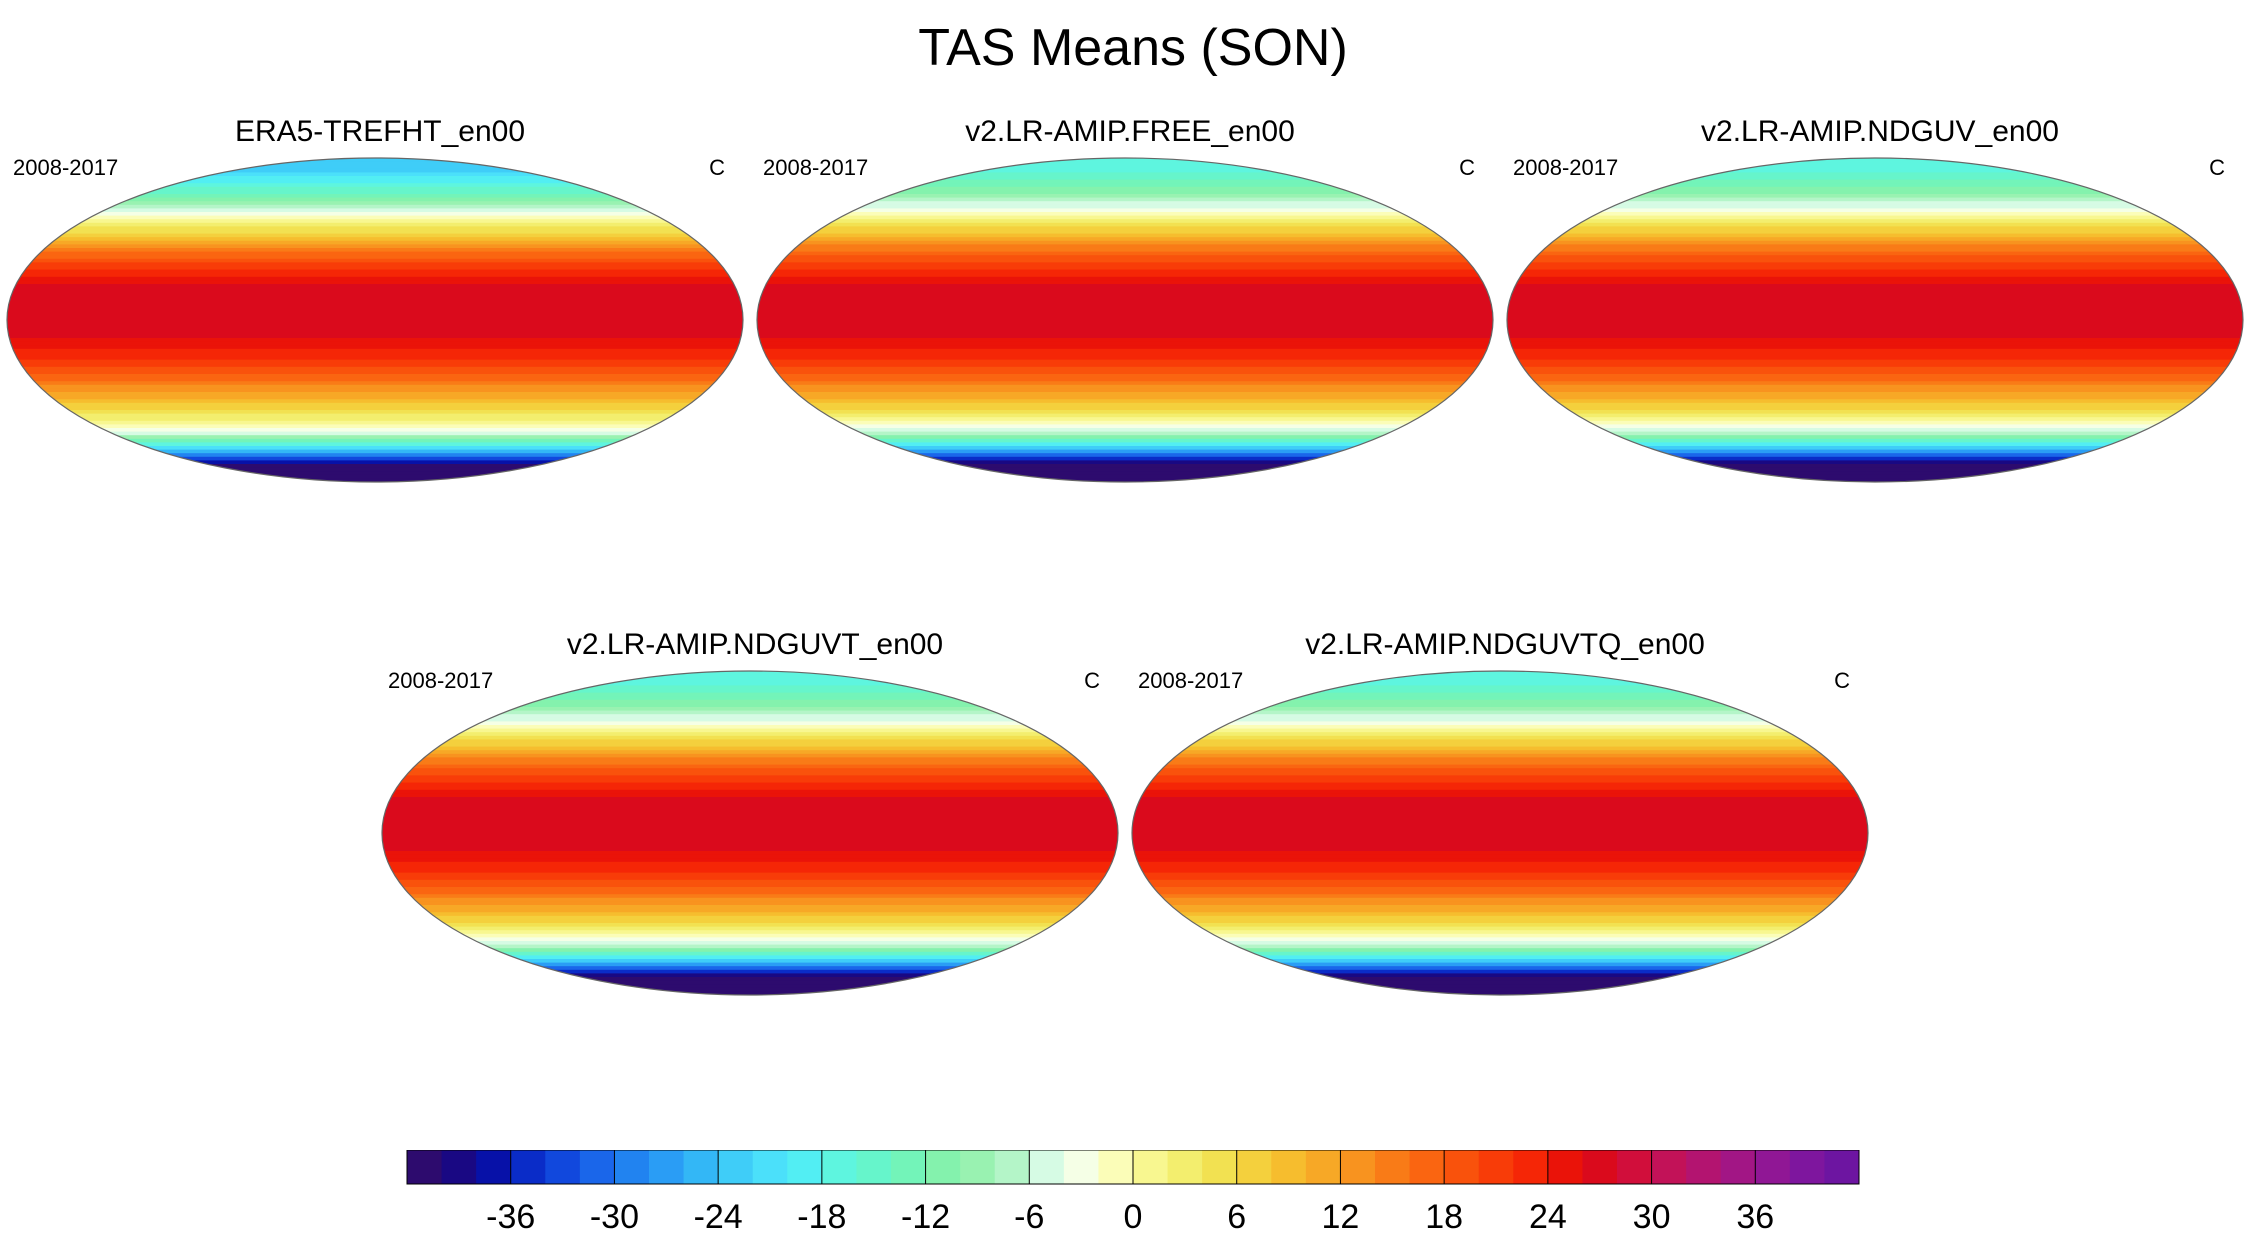 The image size is (2266, 1256). I want to click on colorbar-tick-label: -18, so click(821, 1217).